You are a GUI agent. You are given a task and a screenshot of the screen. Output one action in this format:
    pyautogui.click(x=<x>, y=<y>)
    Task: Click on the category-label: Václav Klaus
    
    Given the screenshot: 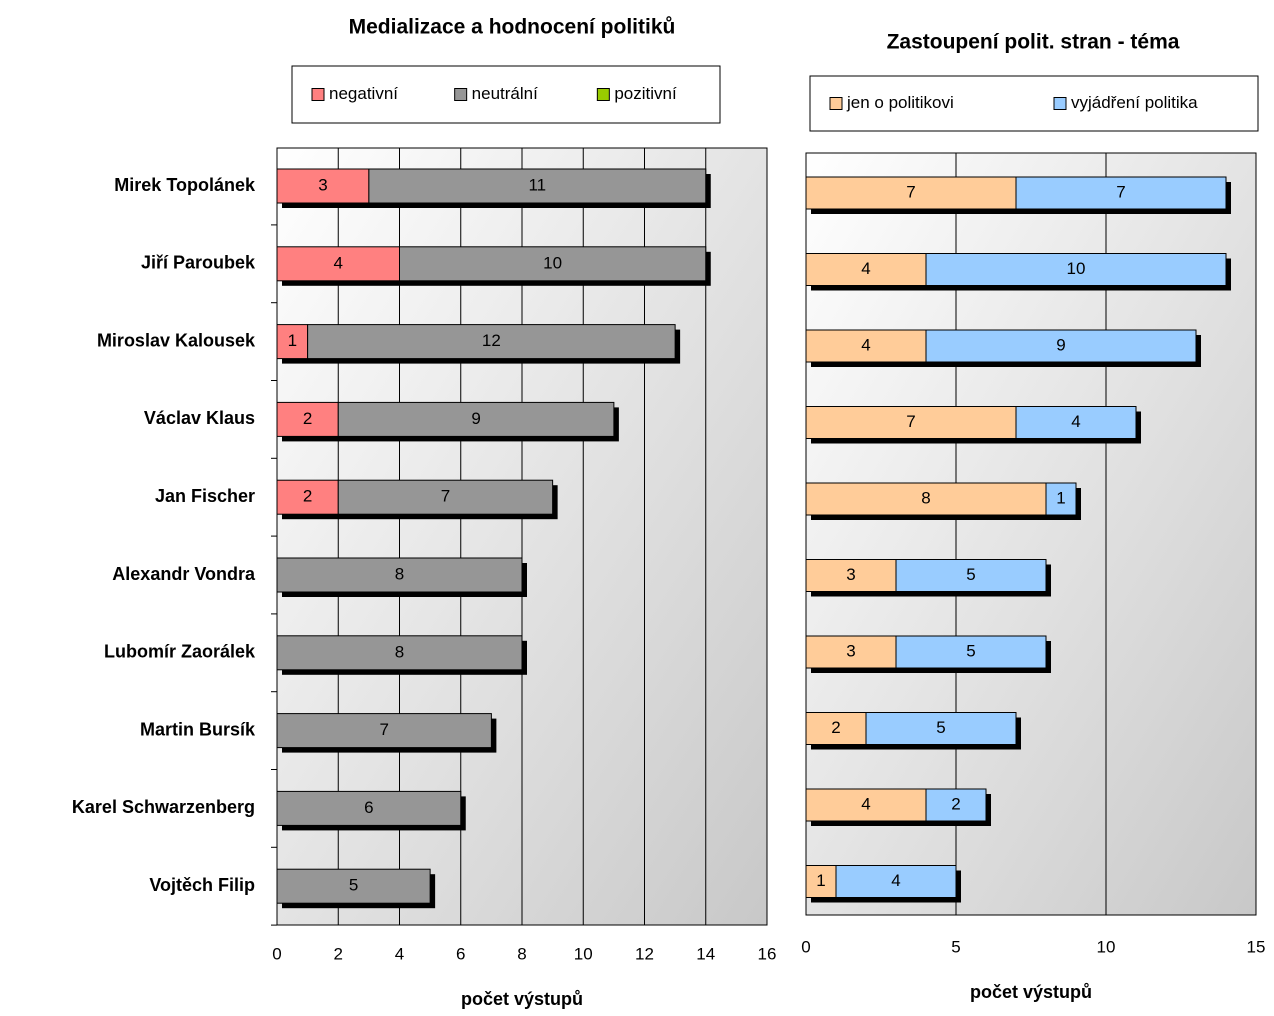 What is the action you would take?
    pyautogui.click(x=199, y=418)
    